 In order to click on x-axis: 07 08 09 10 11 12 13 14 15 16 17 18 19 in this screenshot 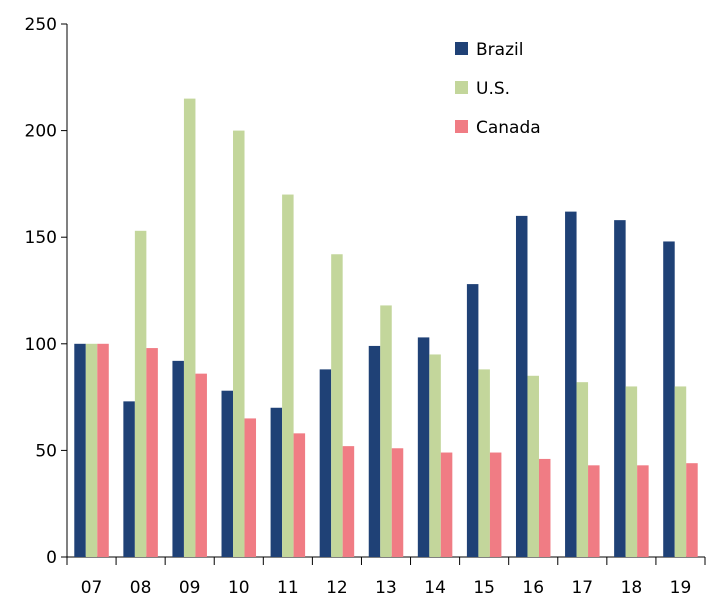, I will do `click(386, 577)`.